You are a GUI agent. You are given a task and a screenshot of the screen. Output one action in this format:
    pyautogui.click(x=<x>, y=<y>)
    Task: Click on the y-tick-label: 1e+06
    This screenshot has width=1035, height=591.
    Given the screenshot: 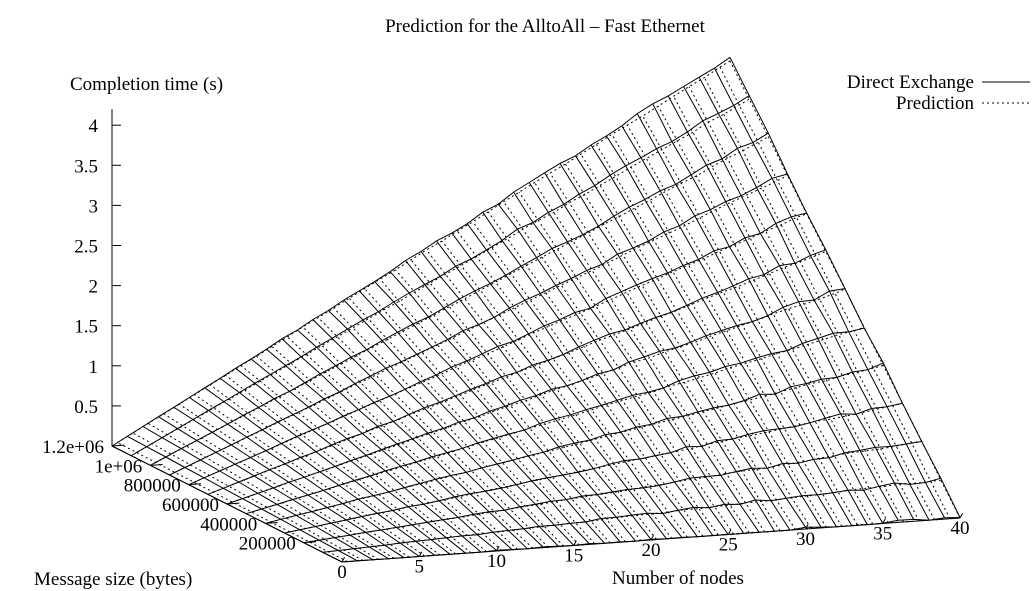 What is the action you would take?
    pyautogui.click(x=119, y=466)
    